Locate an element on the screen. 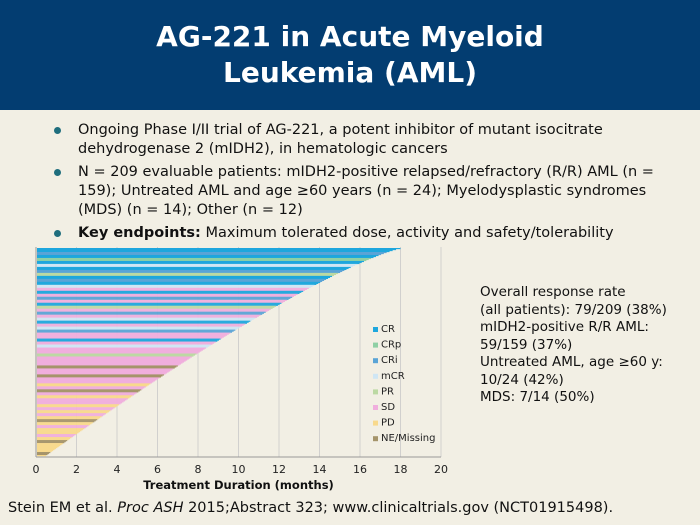 Image resolution: width=700 pixels, height=525 pixels. legend-label: PR is located at coordinates (387, 391).